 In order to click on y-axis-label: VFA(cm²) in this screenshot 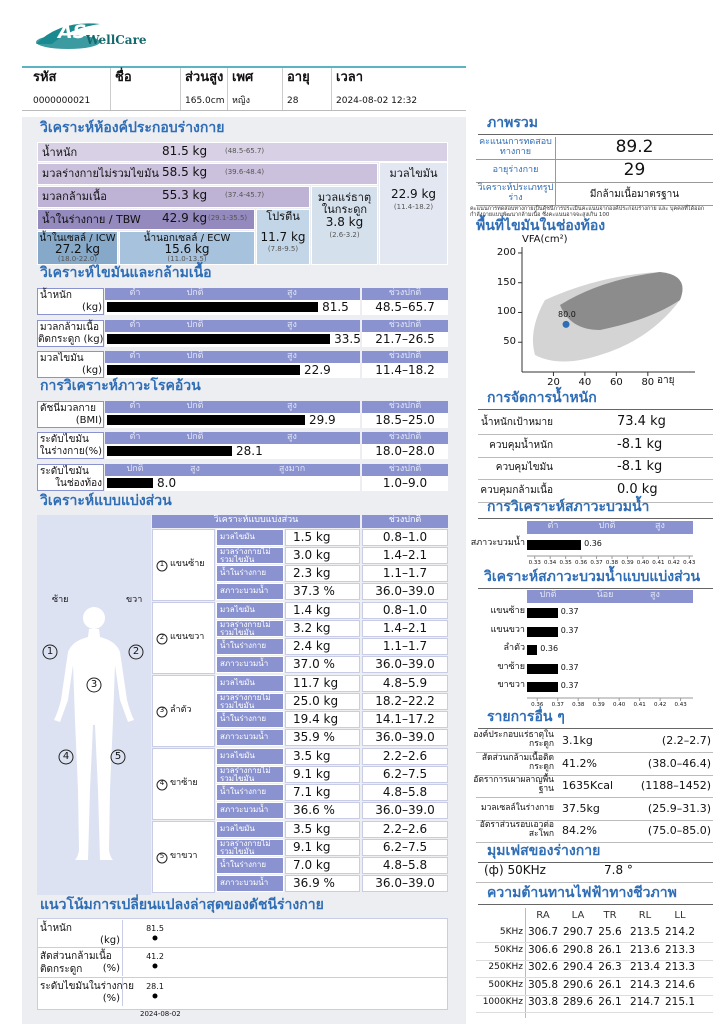, I will do `click(545, 239)`.